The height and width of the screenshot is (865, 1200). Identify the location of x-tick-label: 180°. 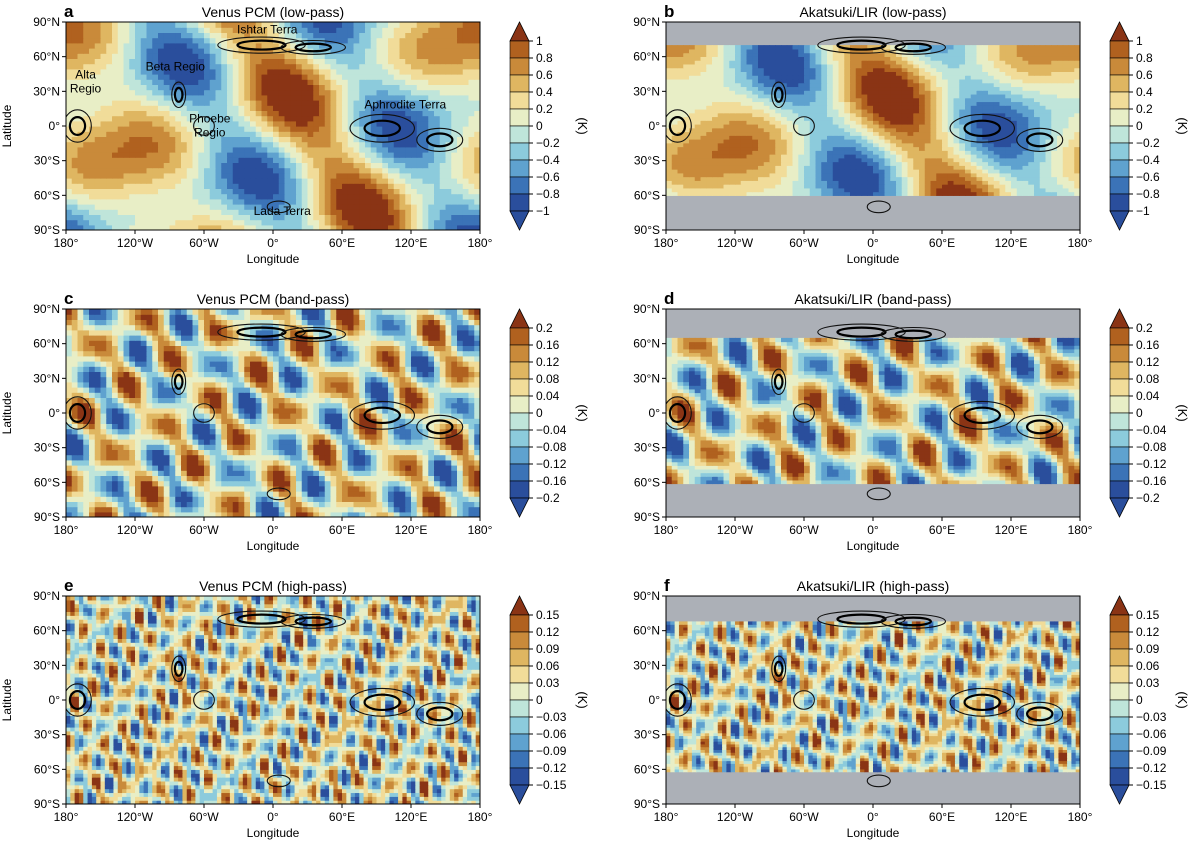
(66, 243).